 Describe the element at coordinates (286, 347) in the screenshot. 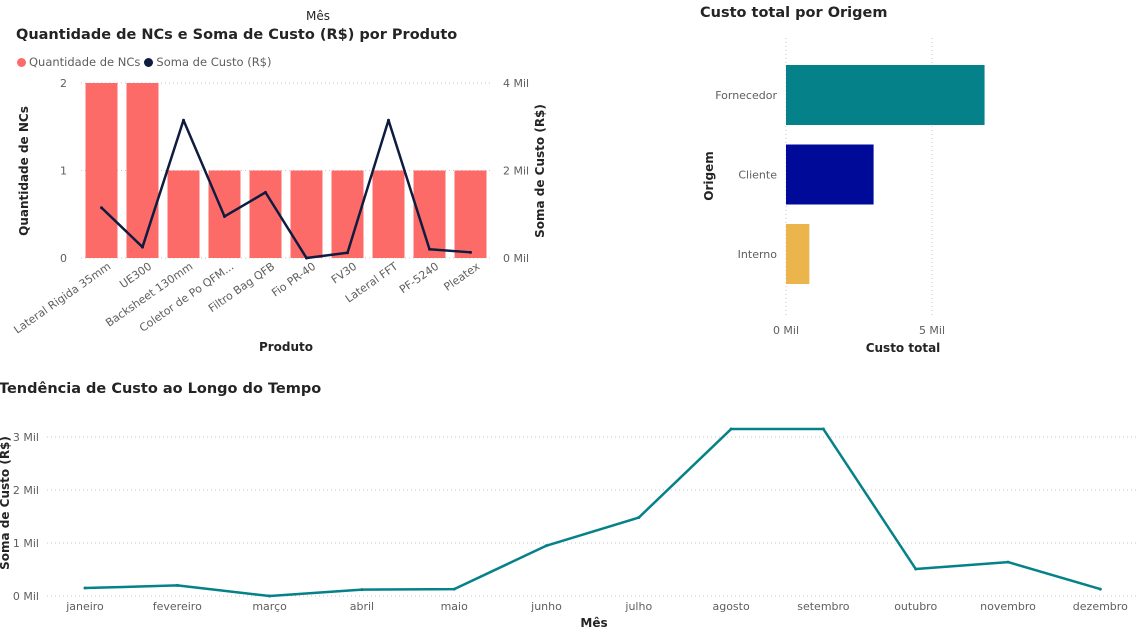

I see `combo-x-axis-title: Produto` at that location.